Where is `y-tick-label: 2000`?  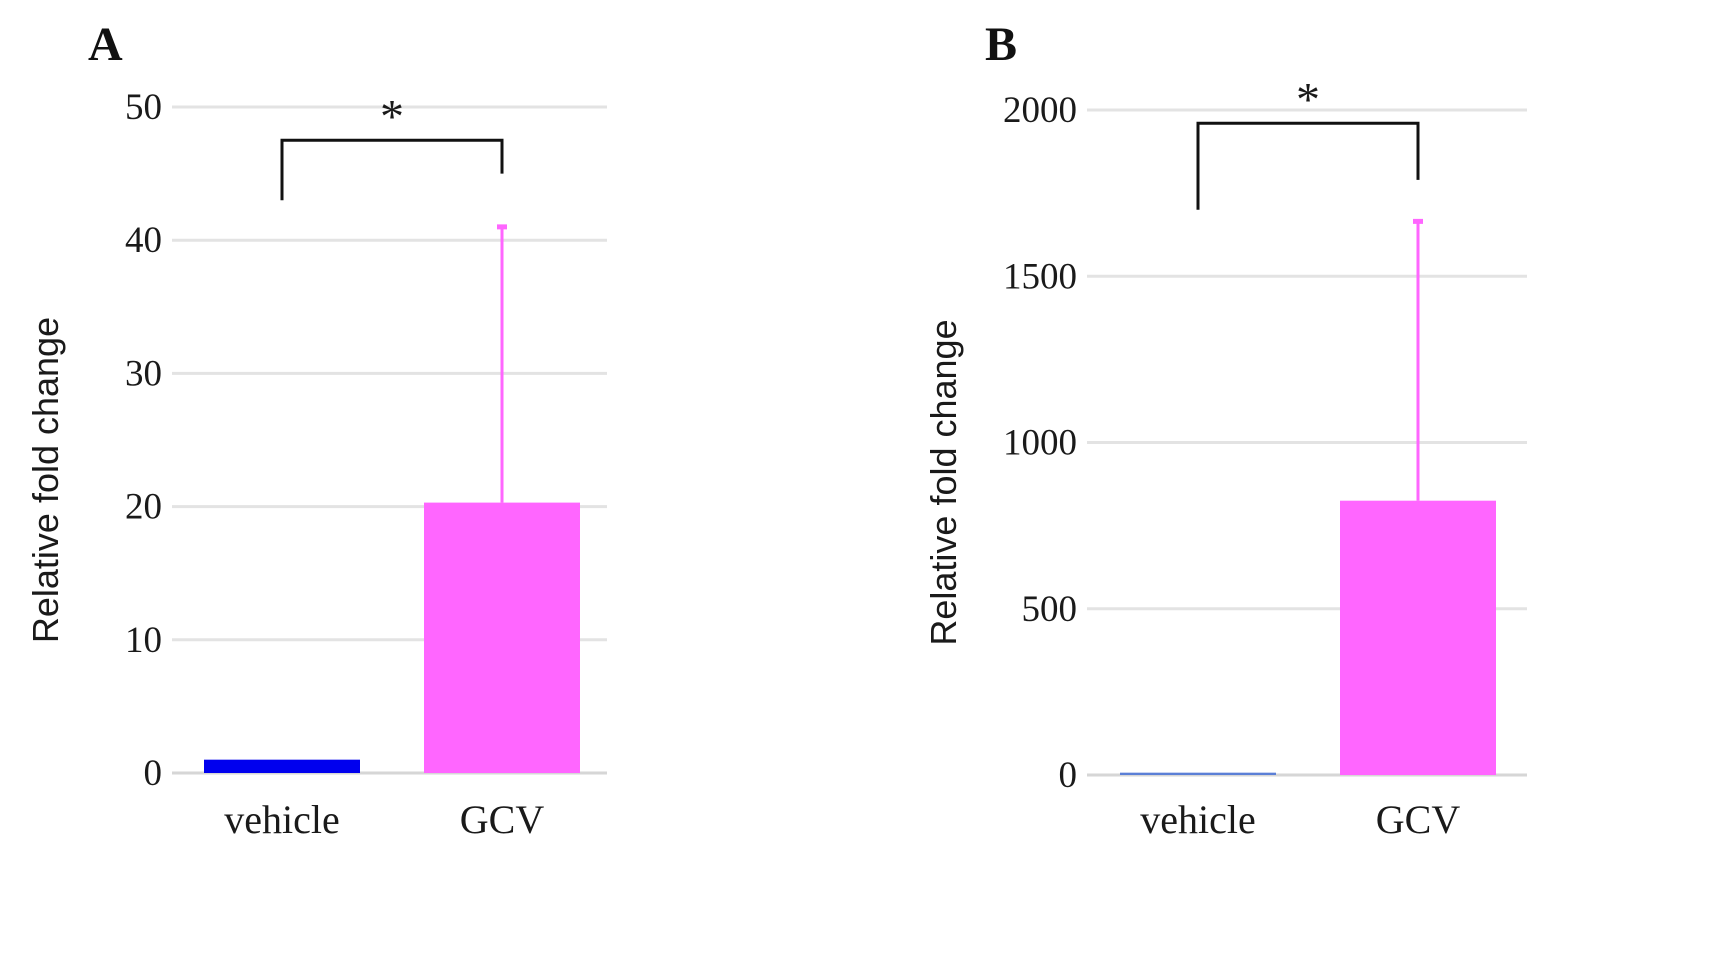 y-tick-label: 2000 is located at coordinates (1040, 110).